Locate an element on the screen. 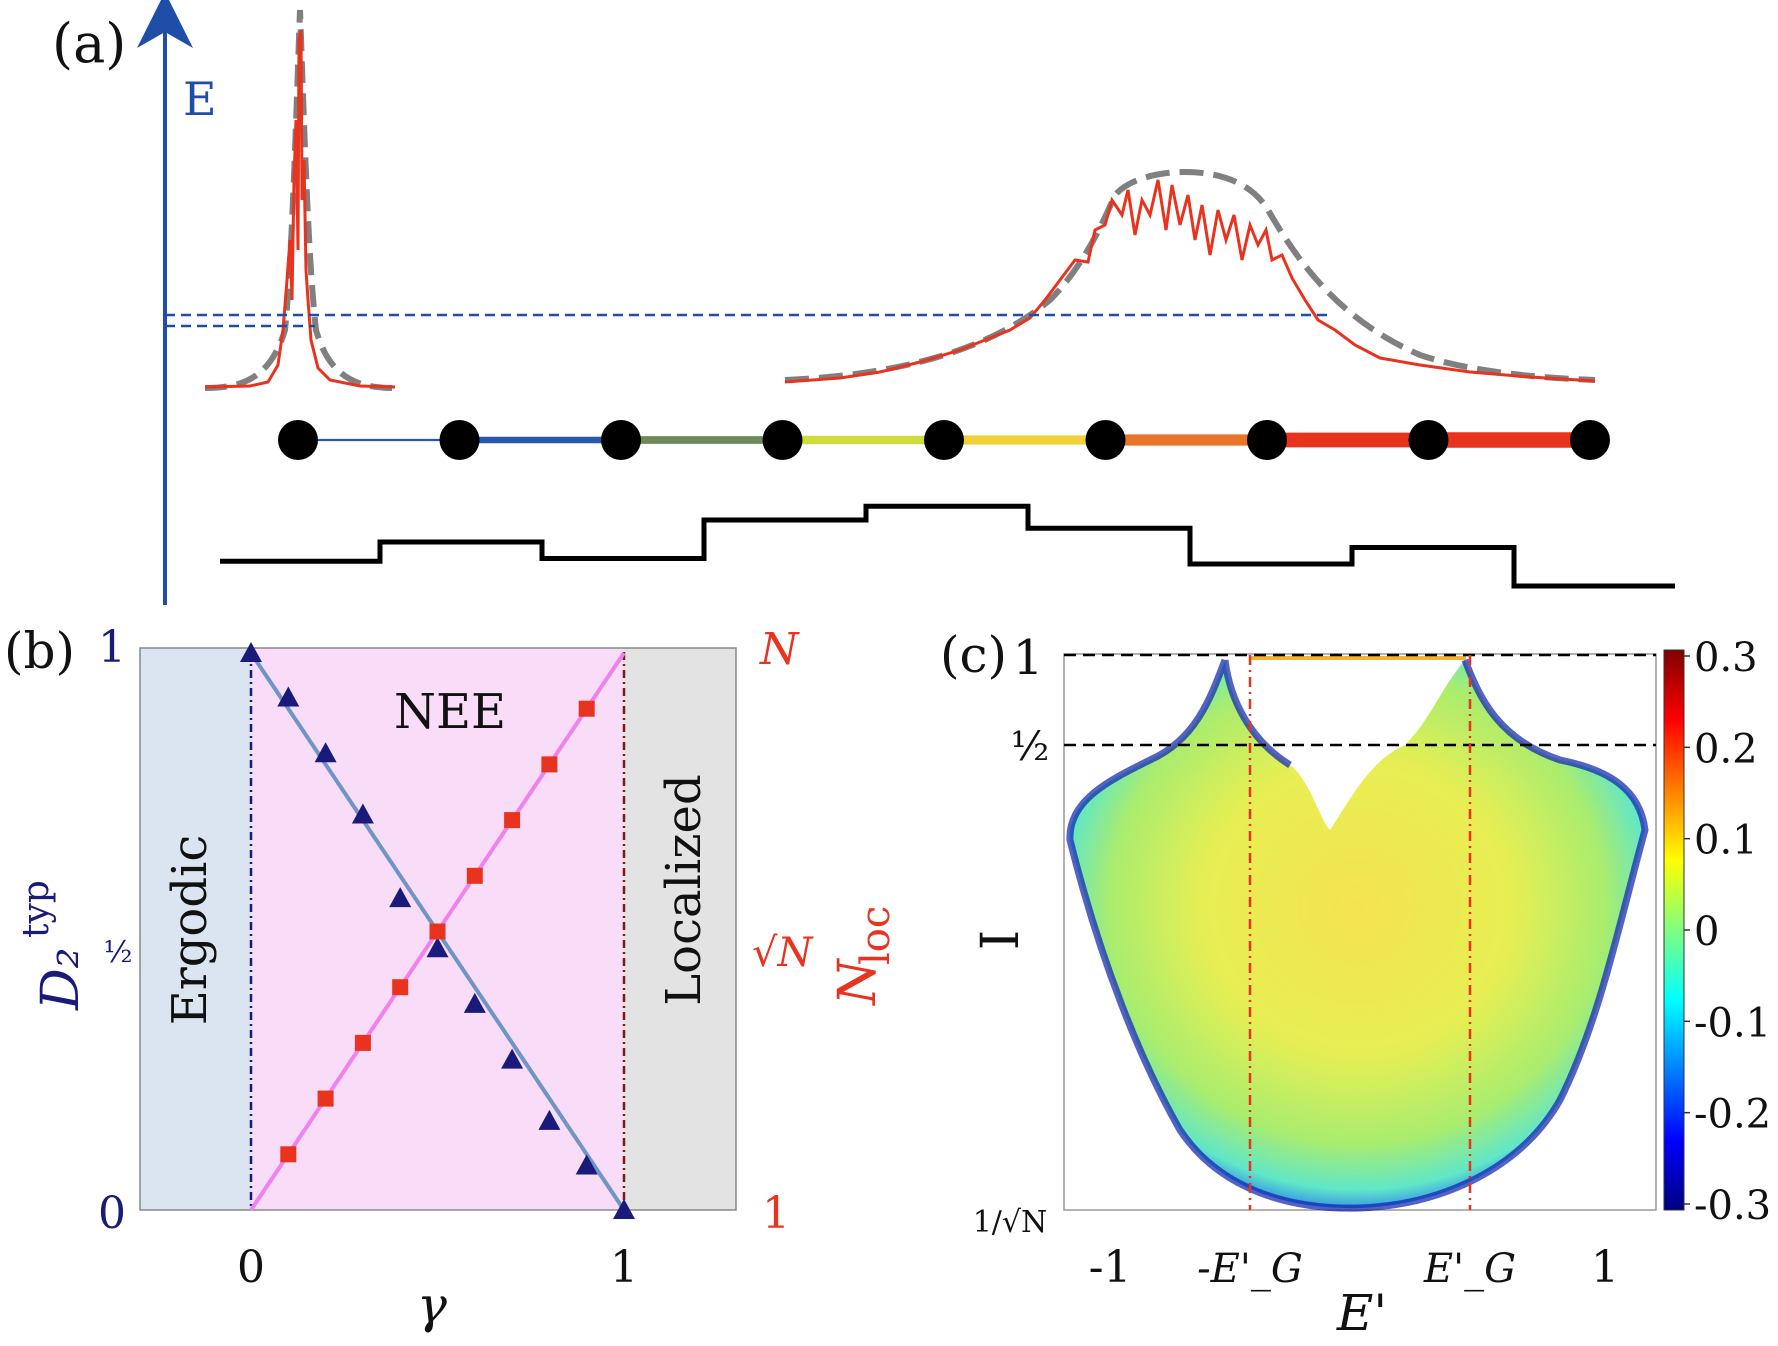 The image size is (1778, 1346). right-peak-envelope is located at coordinates (1190, 275).